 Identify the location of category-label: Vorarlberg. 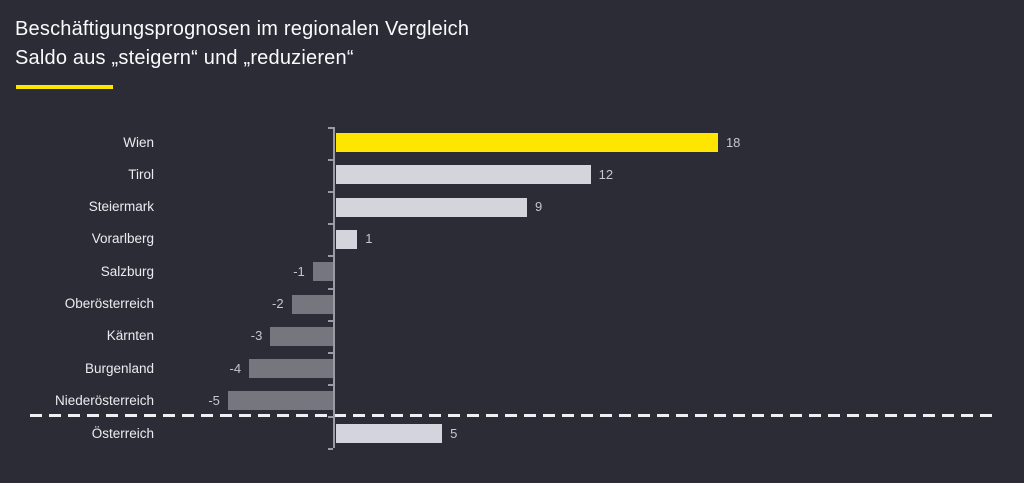
(122, 239).